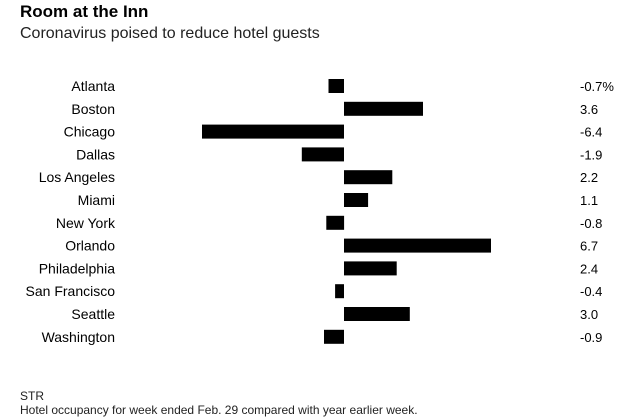  Describe the element at coordinates (78, 337) in the screenshot. I see `category-label-washington: Washington` at that location.